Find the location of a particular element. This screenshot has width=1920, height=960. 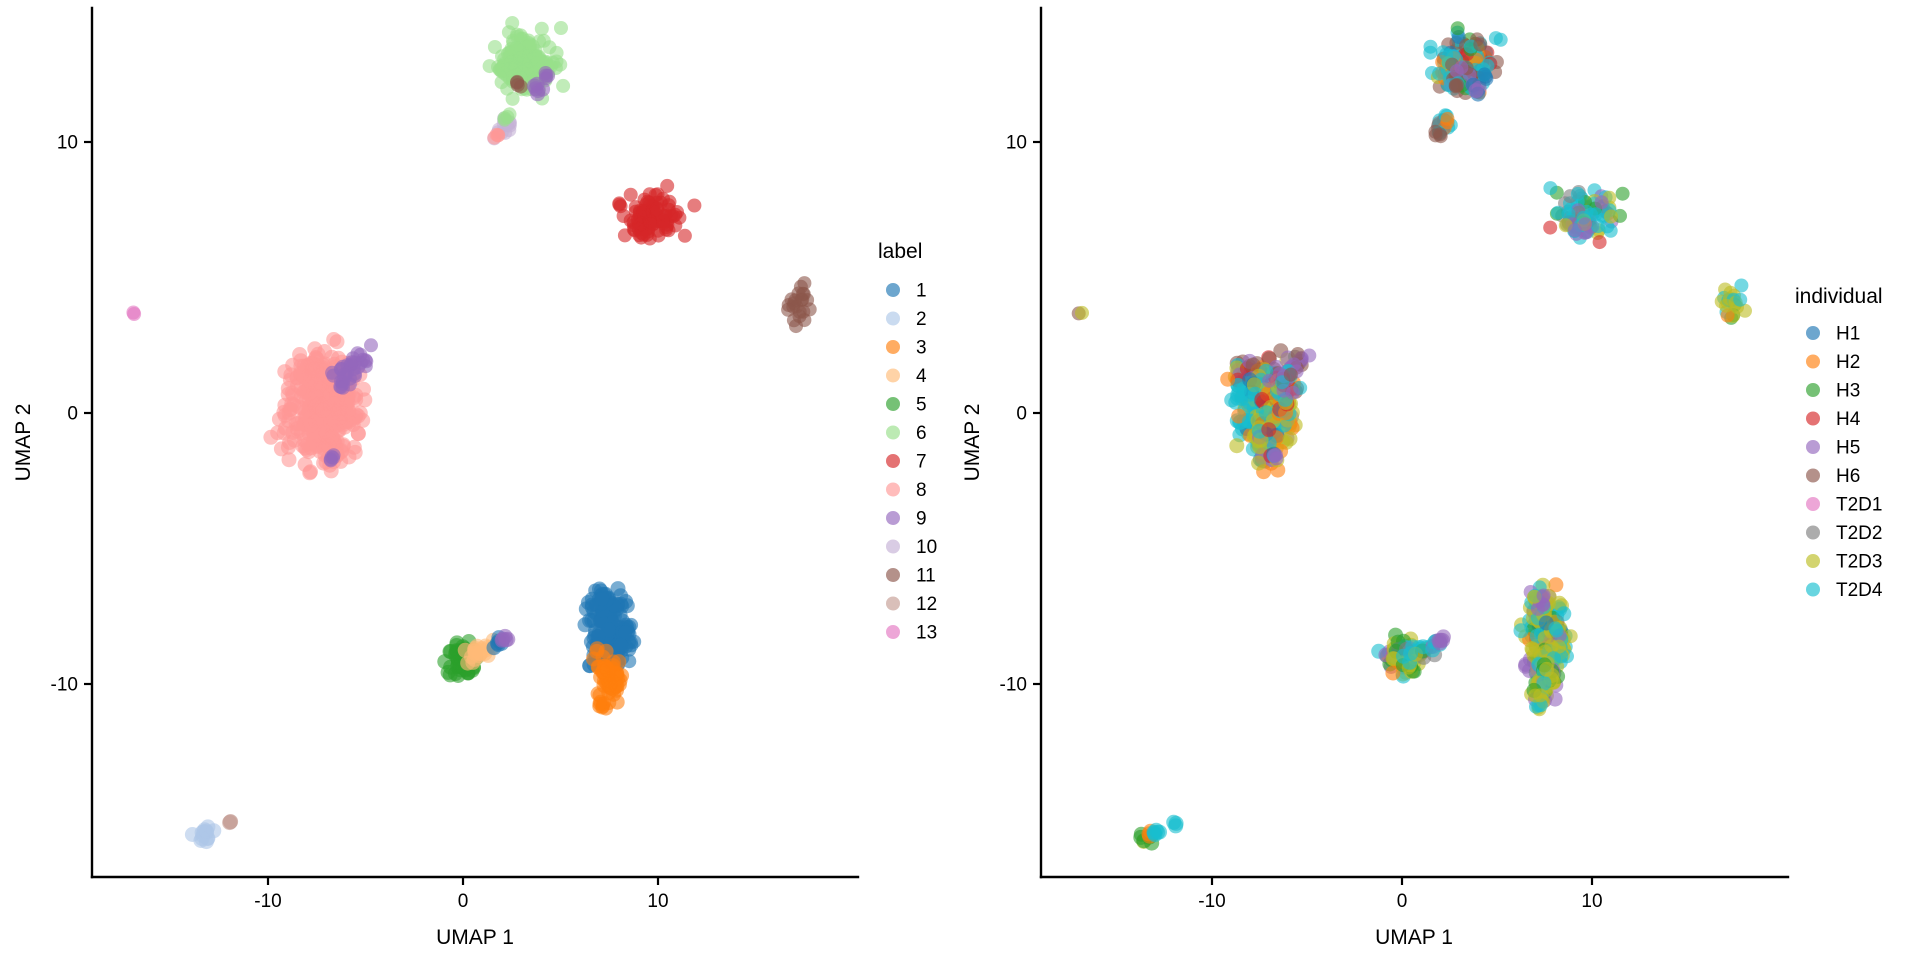

legend-key-label: T2D3 is located at coordinates (1859, 562).